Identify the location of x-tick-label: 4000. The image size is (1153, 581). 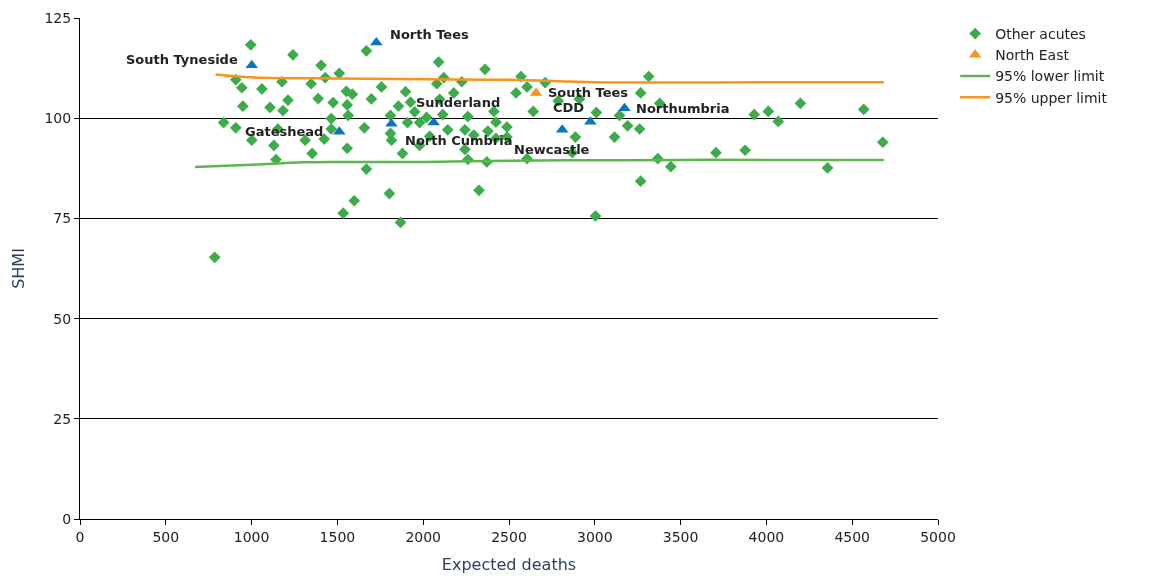
(766, 536).